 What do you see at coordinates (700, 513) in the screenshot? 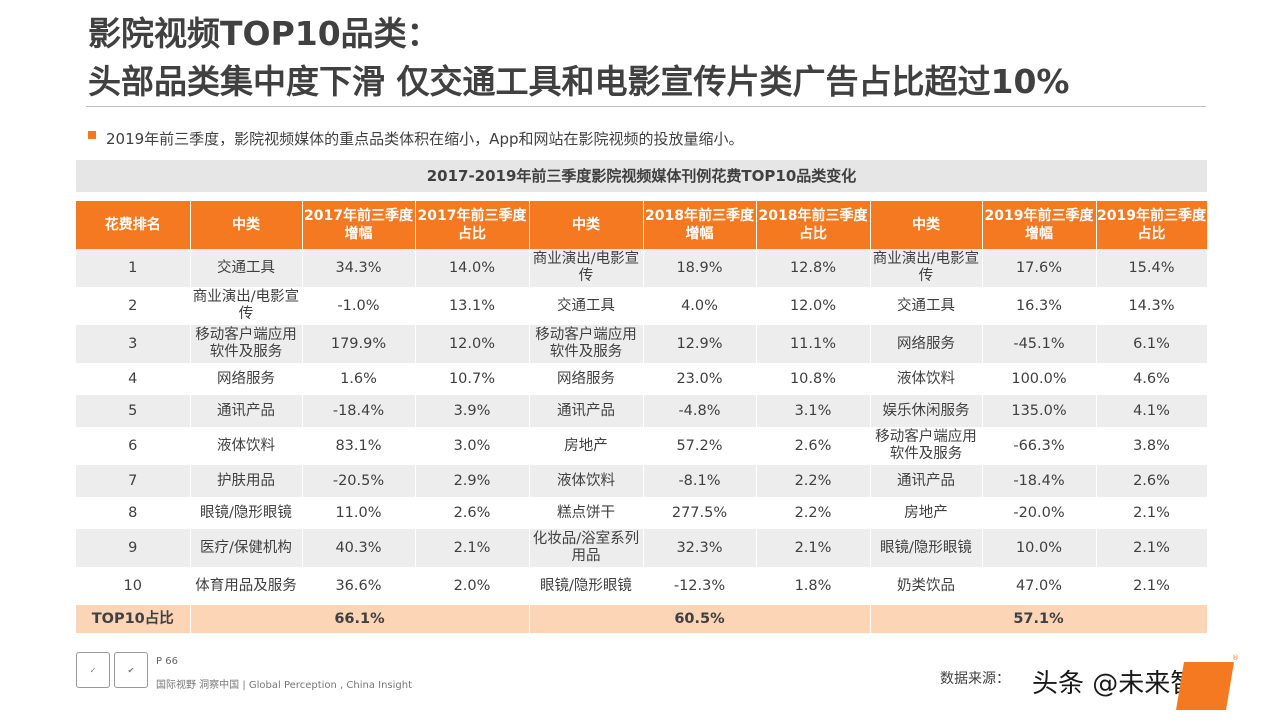
I see `table-cell: 277.5%` at bounding box center [700, 513].